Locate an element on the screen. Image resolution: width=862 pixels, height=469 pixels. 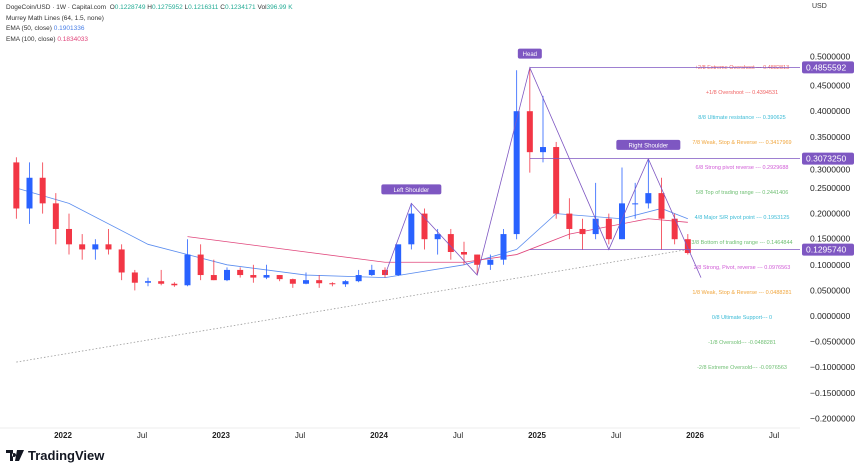
indicator-ema100: EMA (100, close) 0.1834033 is located at coordinates (149, 40).